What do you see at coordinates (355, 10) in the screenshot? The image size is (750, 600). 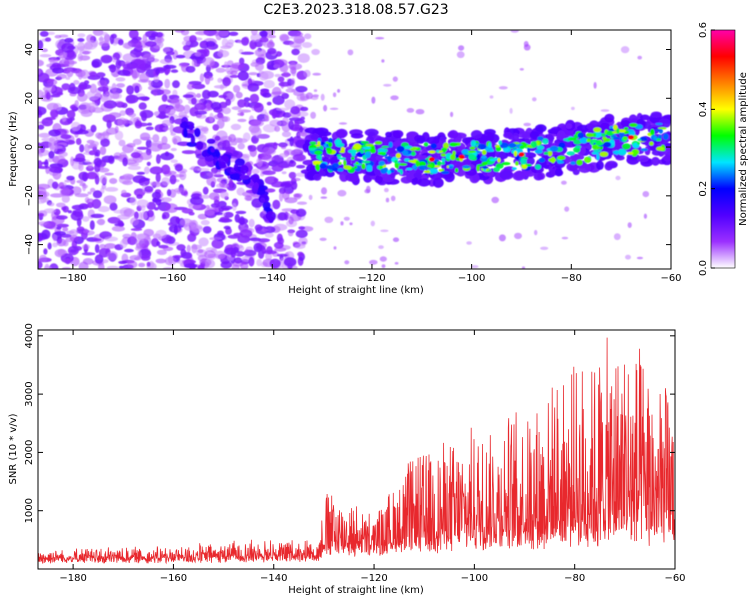 I see `figure-title: C2E3.2023.318.08.57.G23` at bounding box center [355, 10].